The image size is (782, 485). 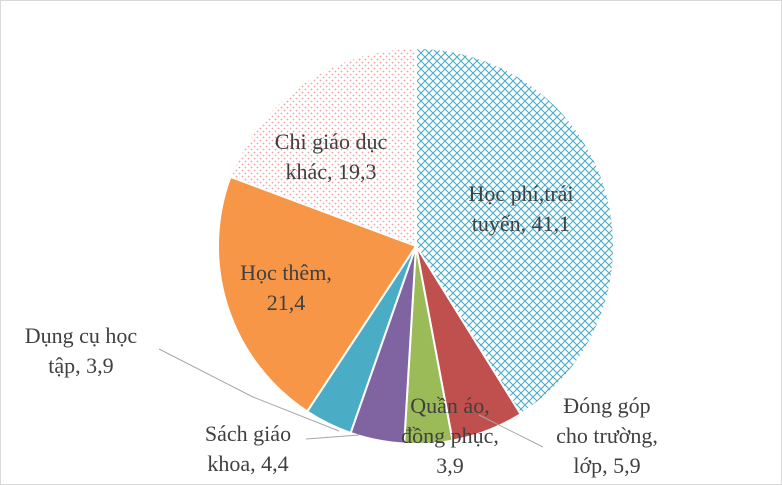 I want to click on slice-label-0: Học phí,trái tuyến, 41,1, so click(x=520, y=208).